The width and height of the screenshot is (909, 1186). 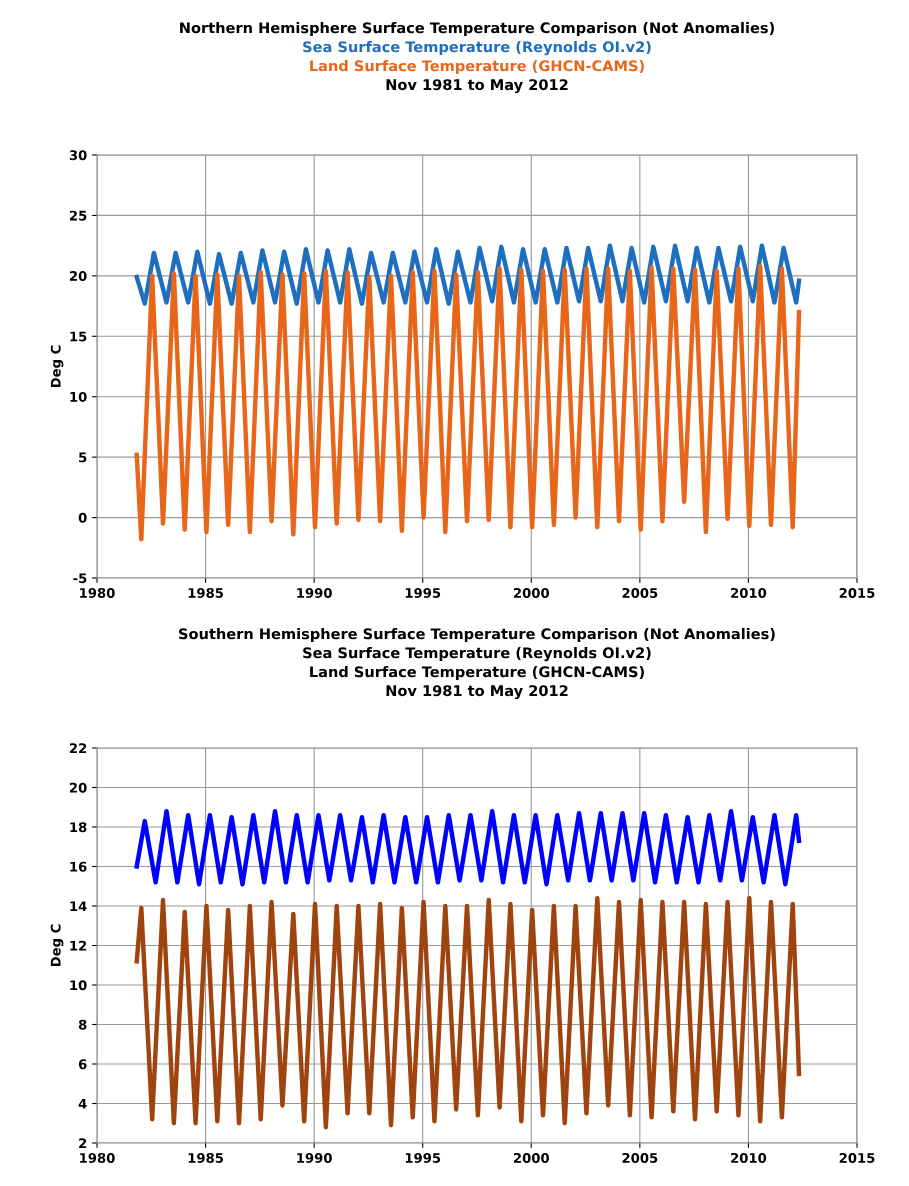 I want to click on y-tick-label: 18, so click(x=78, y=827).